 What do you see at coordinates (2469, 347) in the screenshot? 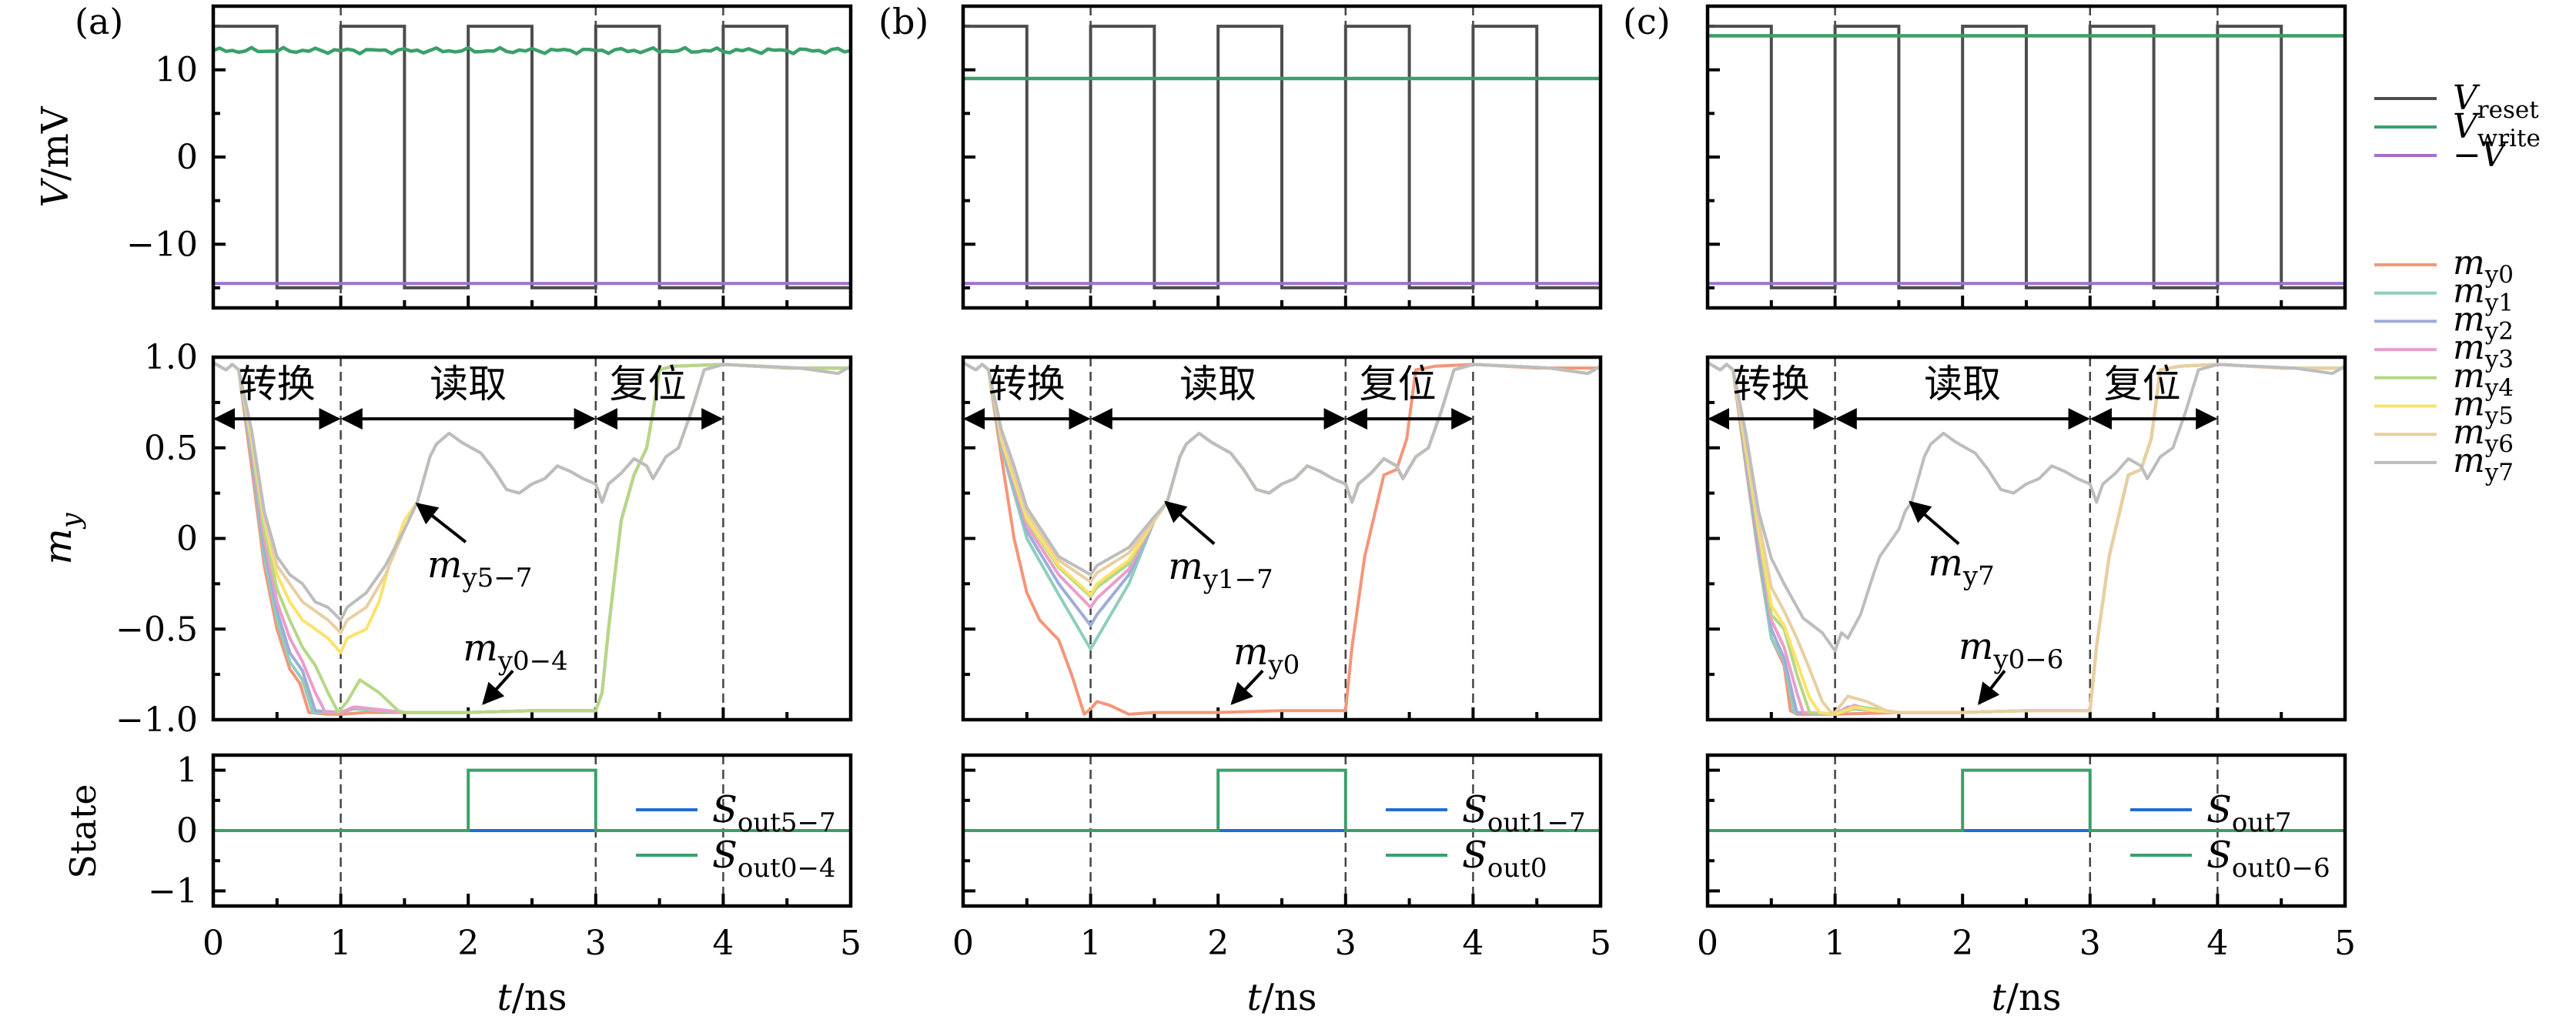
I see `legend-label-my3-main: m` at bounding box center [2469, 347].